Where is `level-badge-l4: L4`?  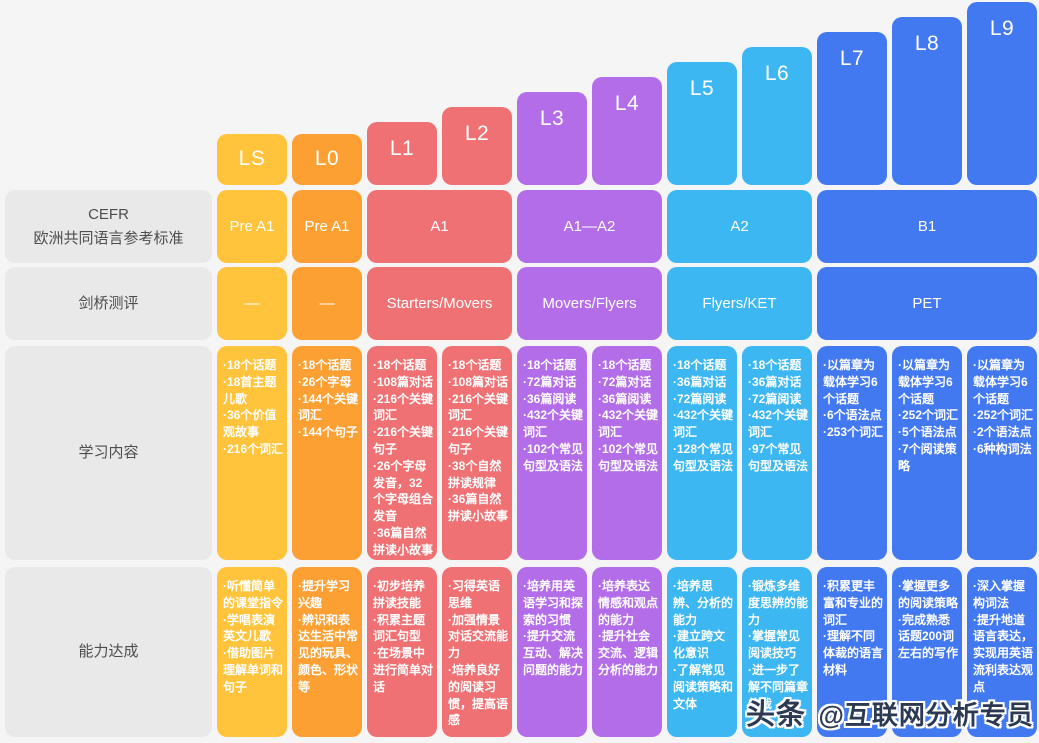
level-badge-l4: L4 is located at coordinates (627, 131).